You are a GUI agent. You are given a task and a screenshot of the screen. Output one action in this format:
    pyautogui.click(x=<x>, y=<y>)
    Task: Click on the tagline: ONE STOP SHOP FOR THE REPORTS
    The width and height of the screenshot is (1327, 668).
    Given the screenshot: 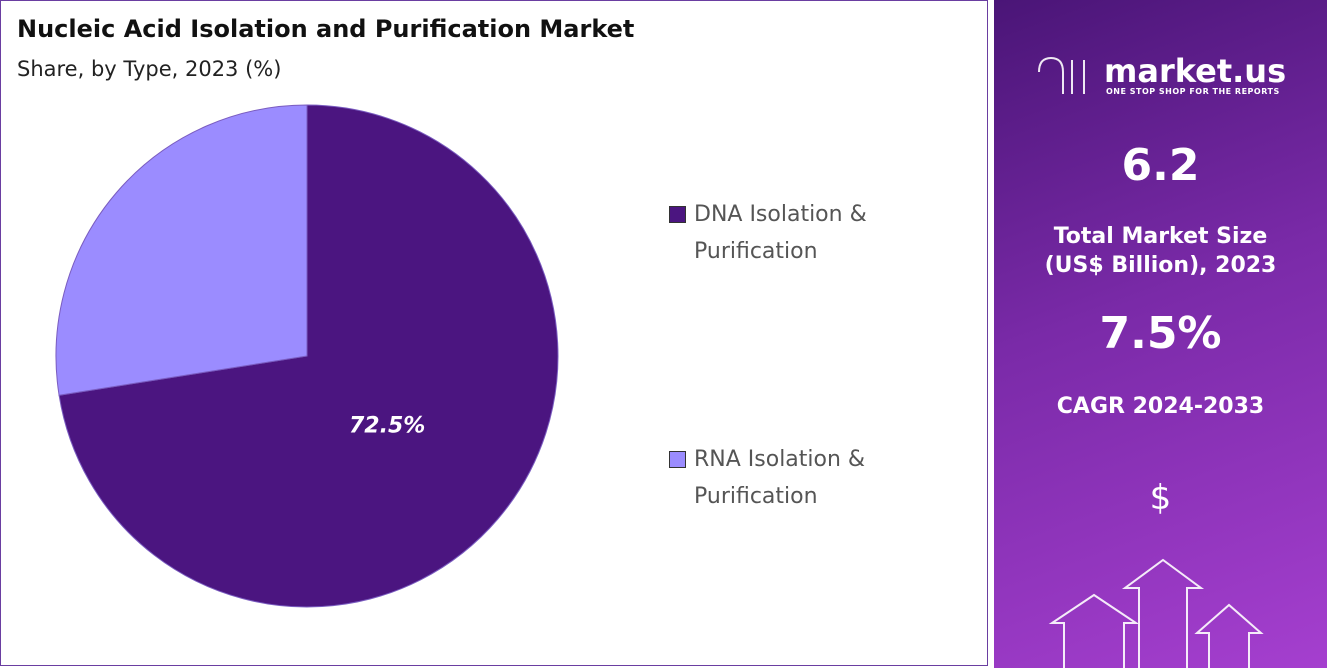 What is the action you would take?
    pyautogui.click(x=1193, y=91)
    